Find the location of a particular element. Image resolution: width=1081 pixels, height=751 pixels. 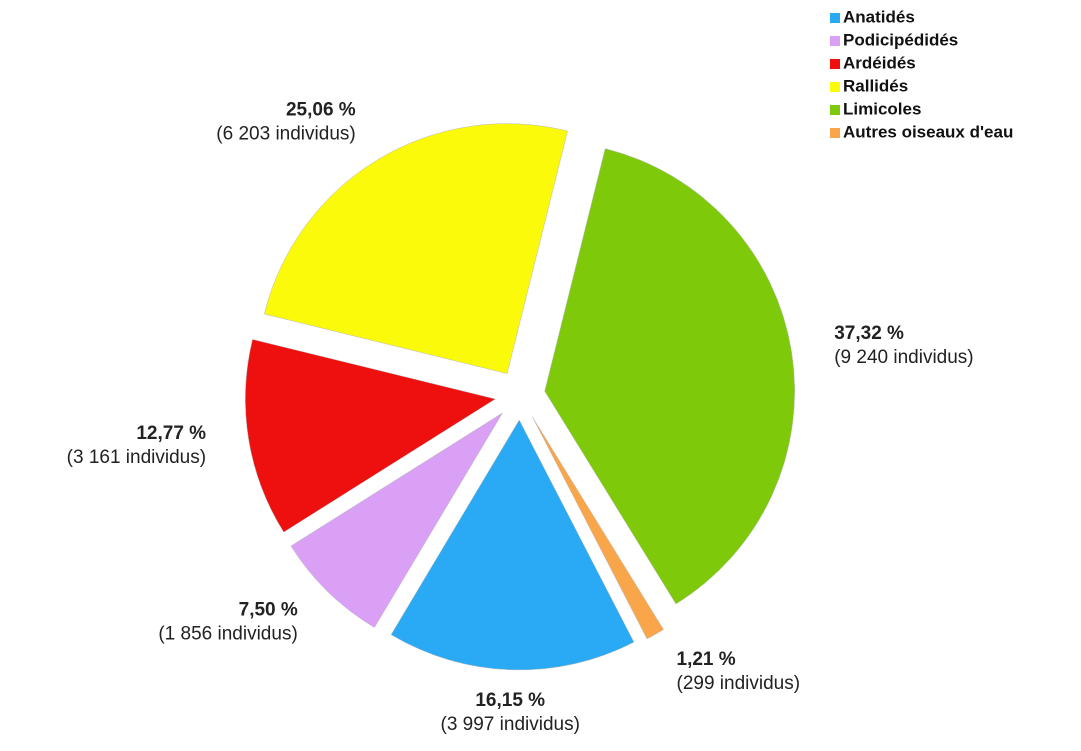

legend-label: Ardéidés is located at coordinates (879, 62).